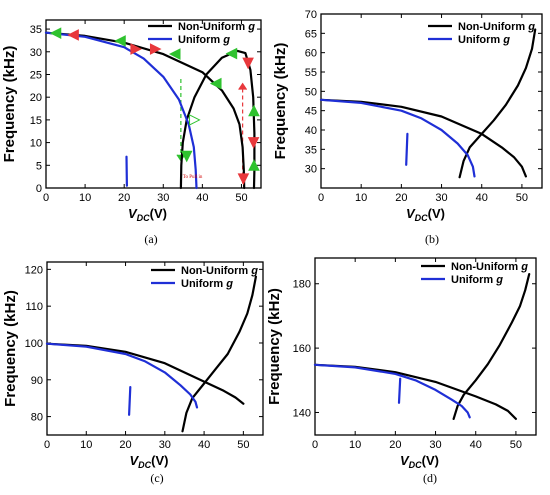 The width and height of the screenshot is (550, 495). I want to click on y-tick-label: 70, so click(311, 15).